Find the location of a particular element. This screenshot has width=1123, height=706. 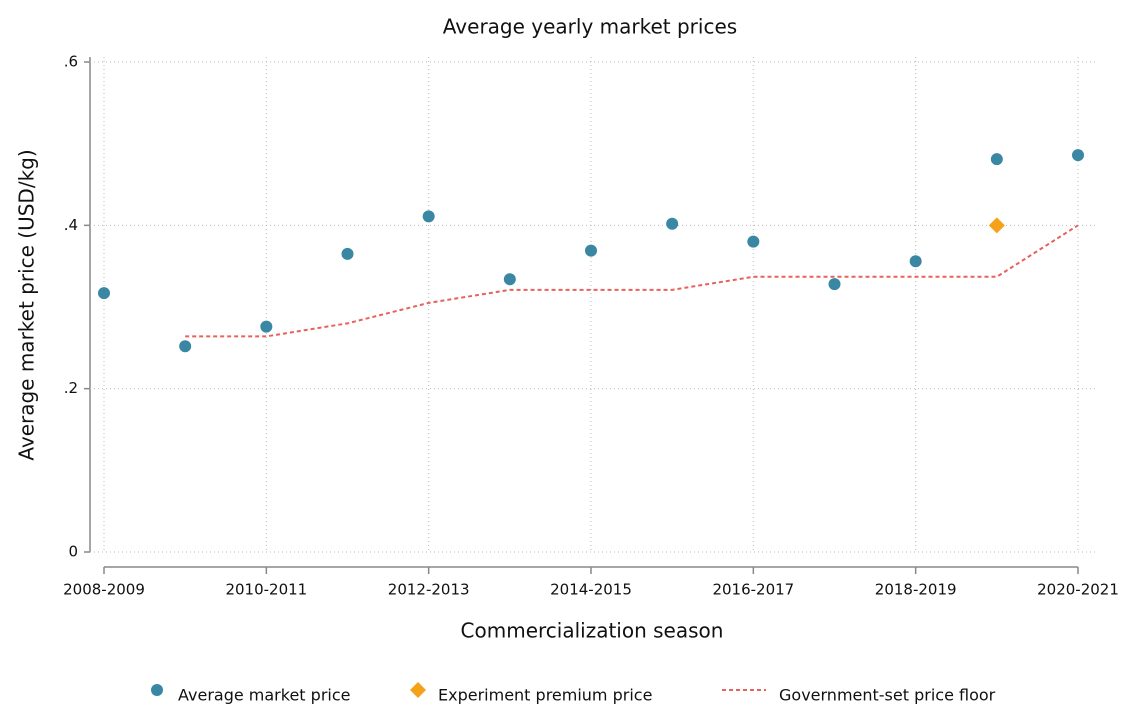

chart-title: Average yearly market prices is located at coordinates (590, 27).